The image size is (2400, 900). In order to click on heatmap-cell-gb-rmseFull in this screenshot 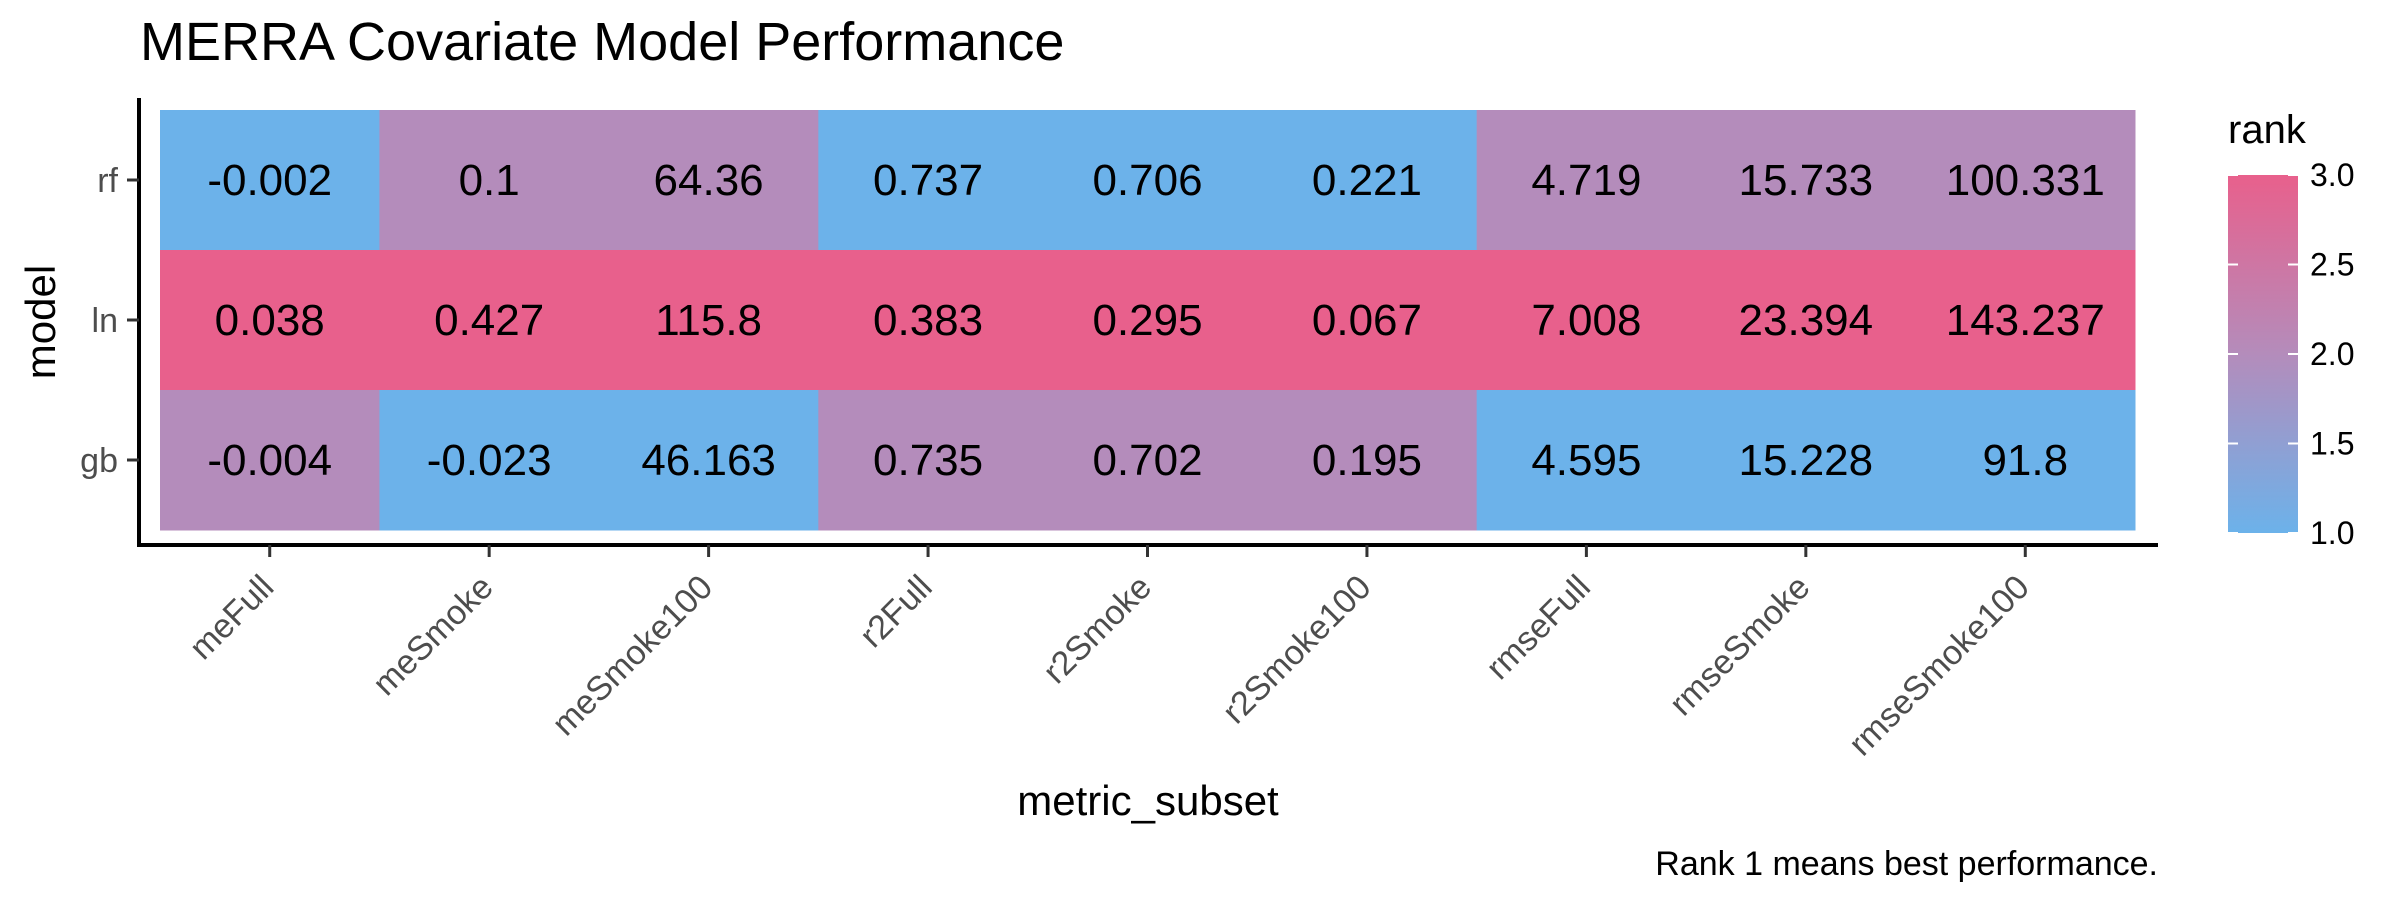, I will do `click(1586, 460)`.